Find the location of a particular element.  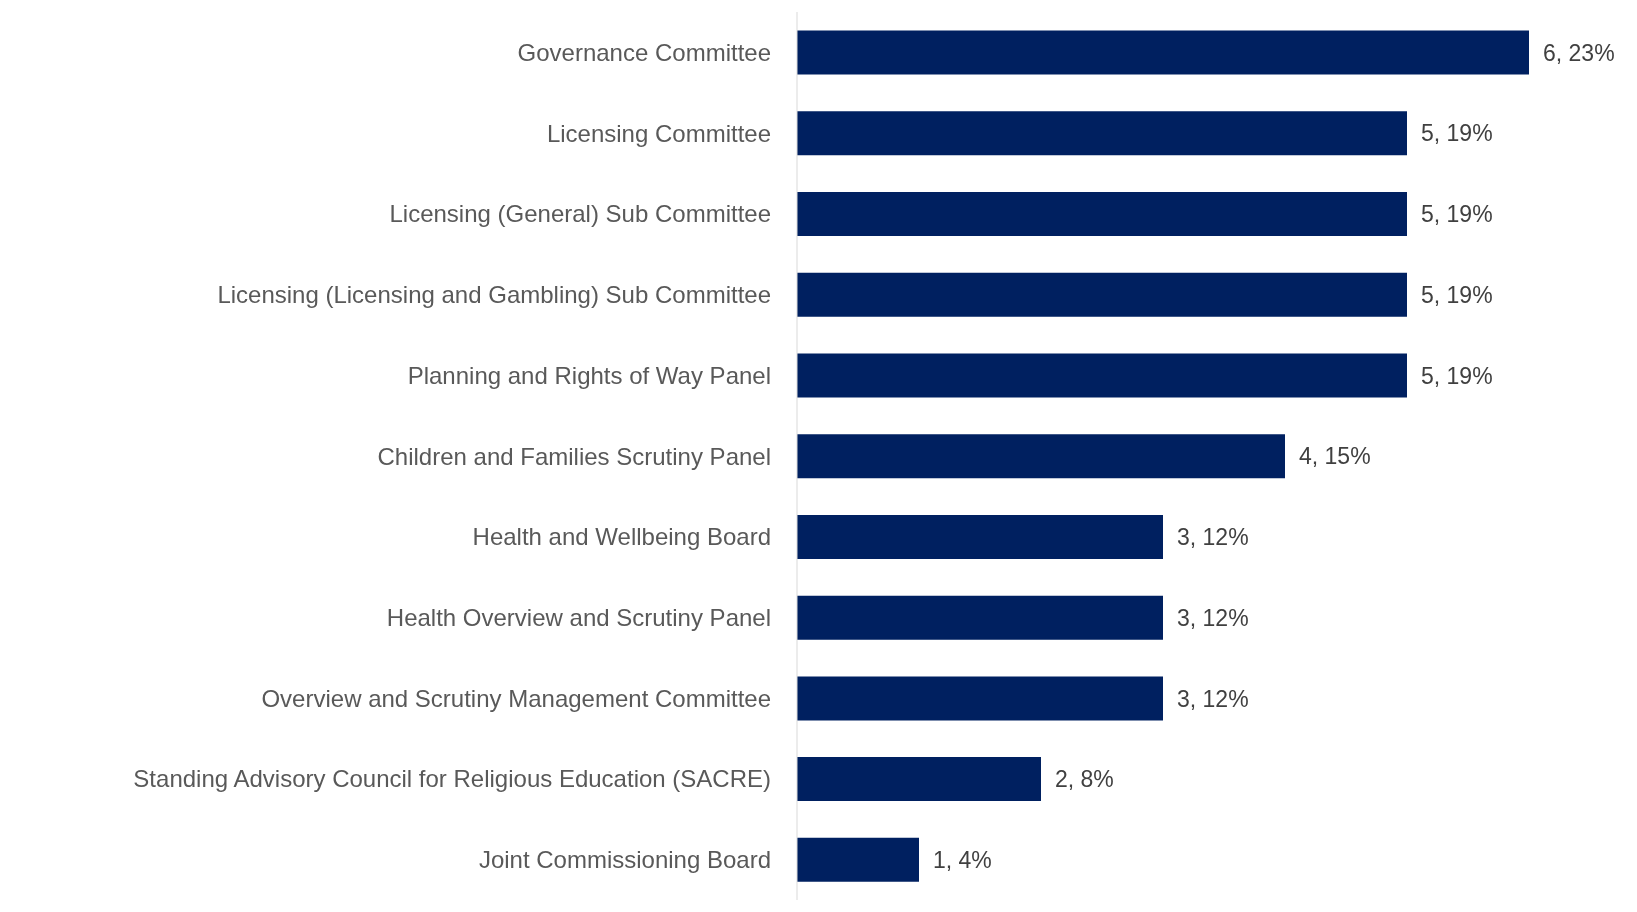

y-tick-label: Licensing (Licensing and Gambling) Sub Committee is located at coordinates (494, 295).